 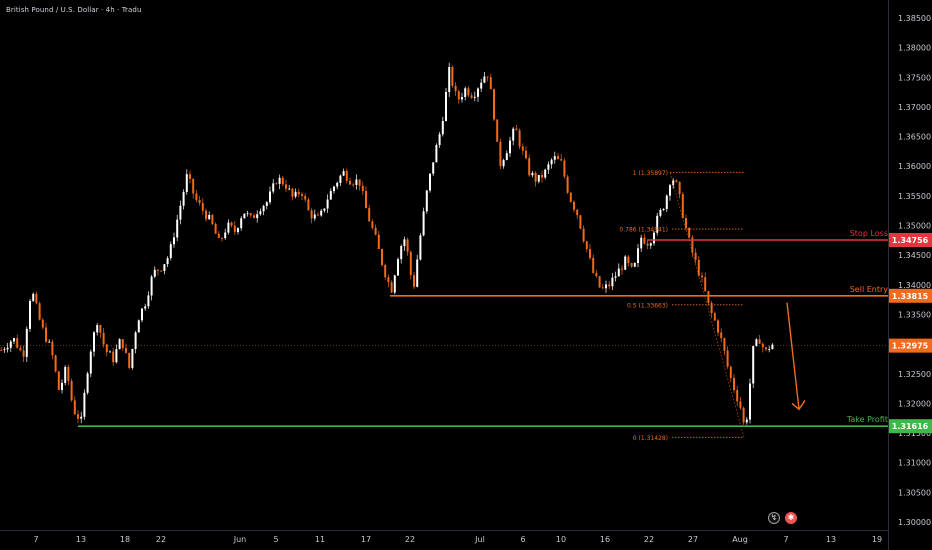 What do you see at coordinates (914, 226) in the screenshot?
I see `y-tick-label: 1.35000` at bounding box center [914, 226].